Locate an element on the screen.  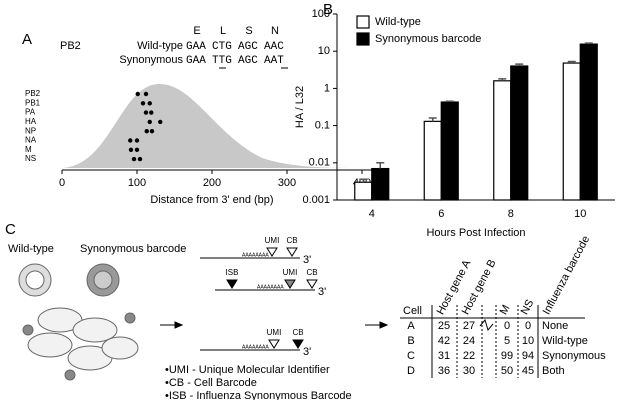
table-cell: 31 is located at coordinates (444, 356).